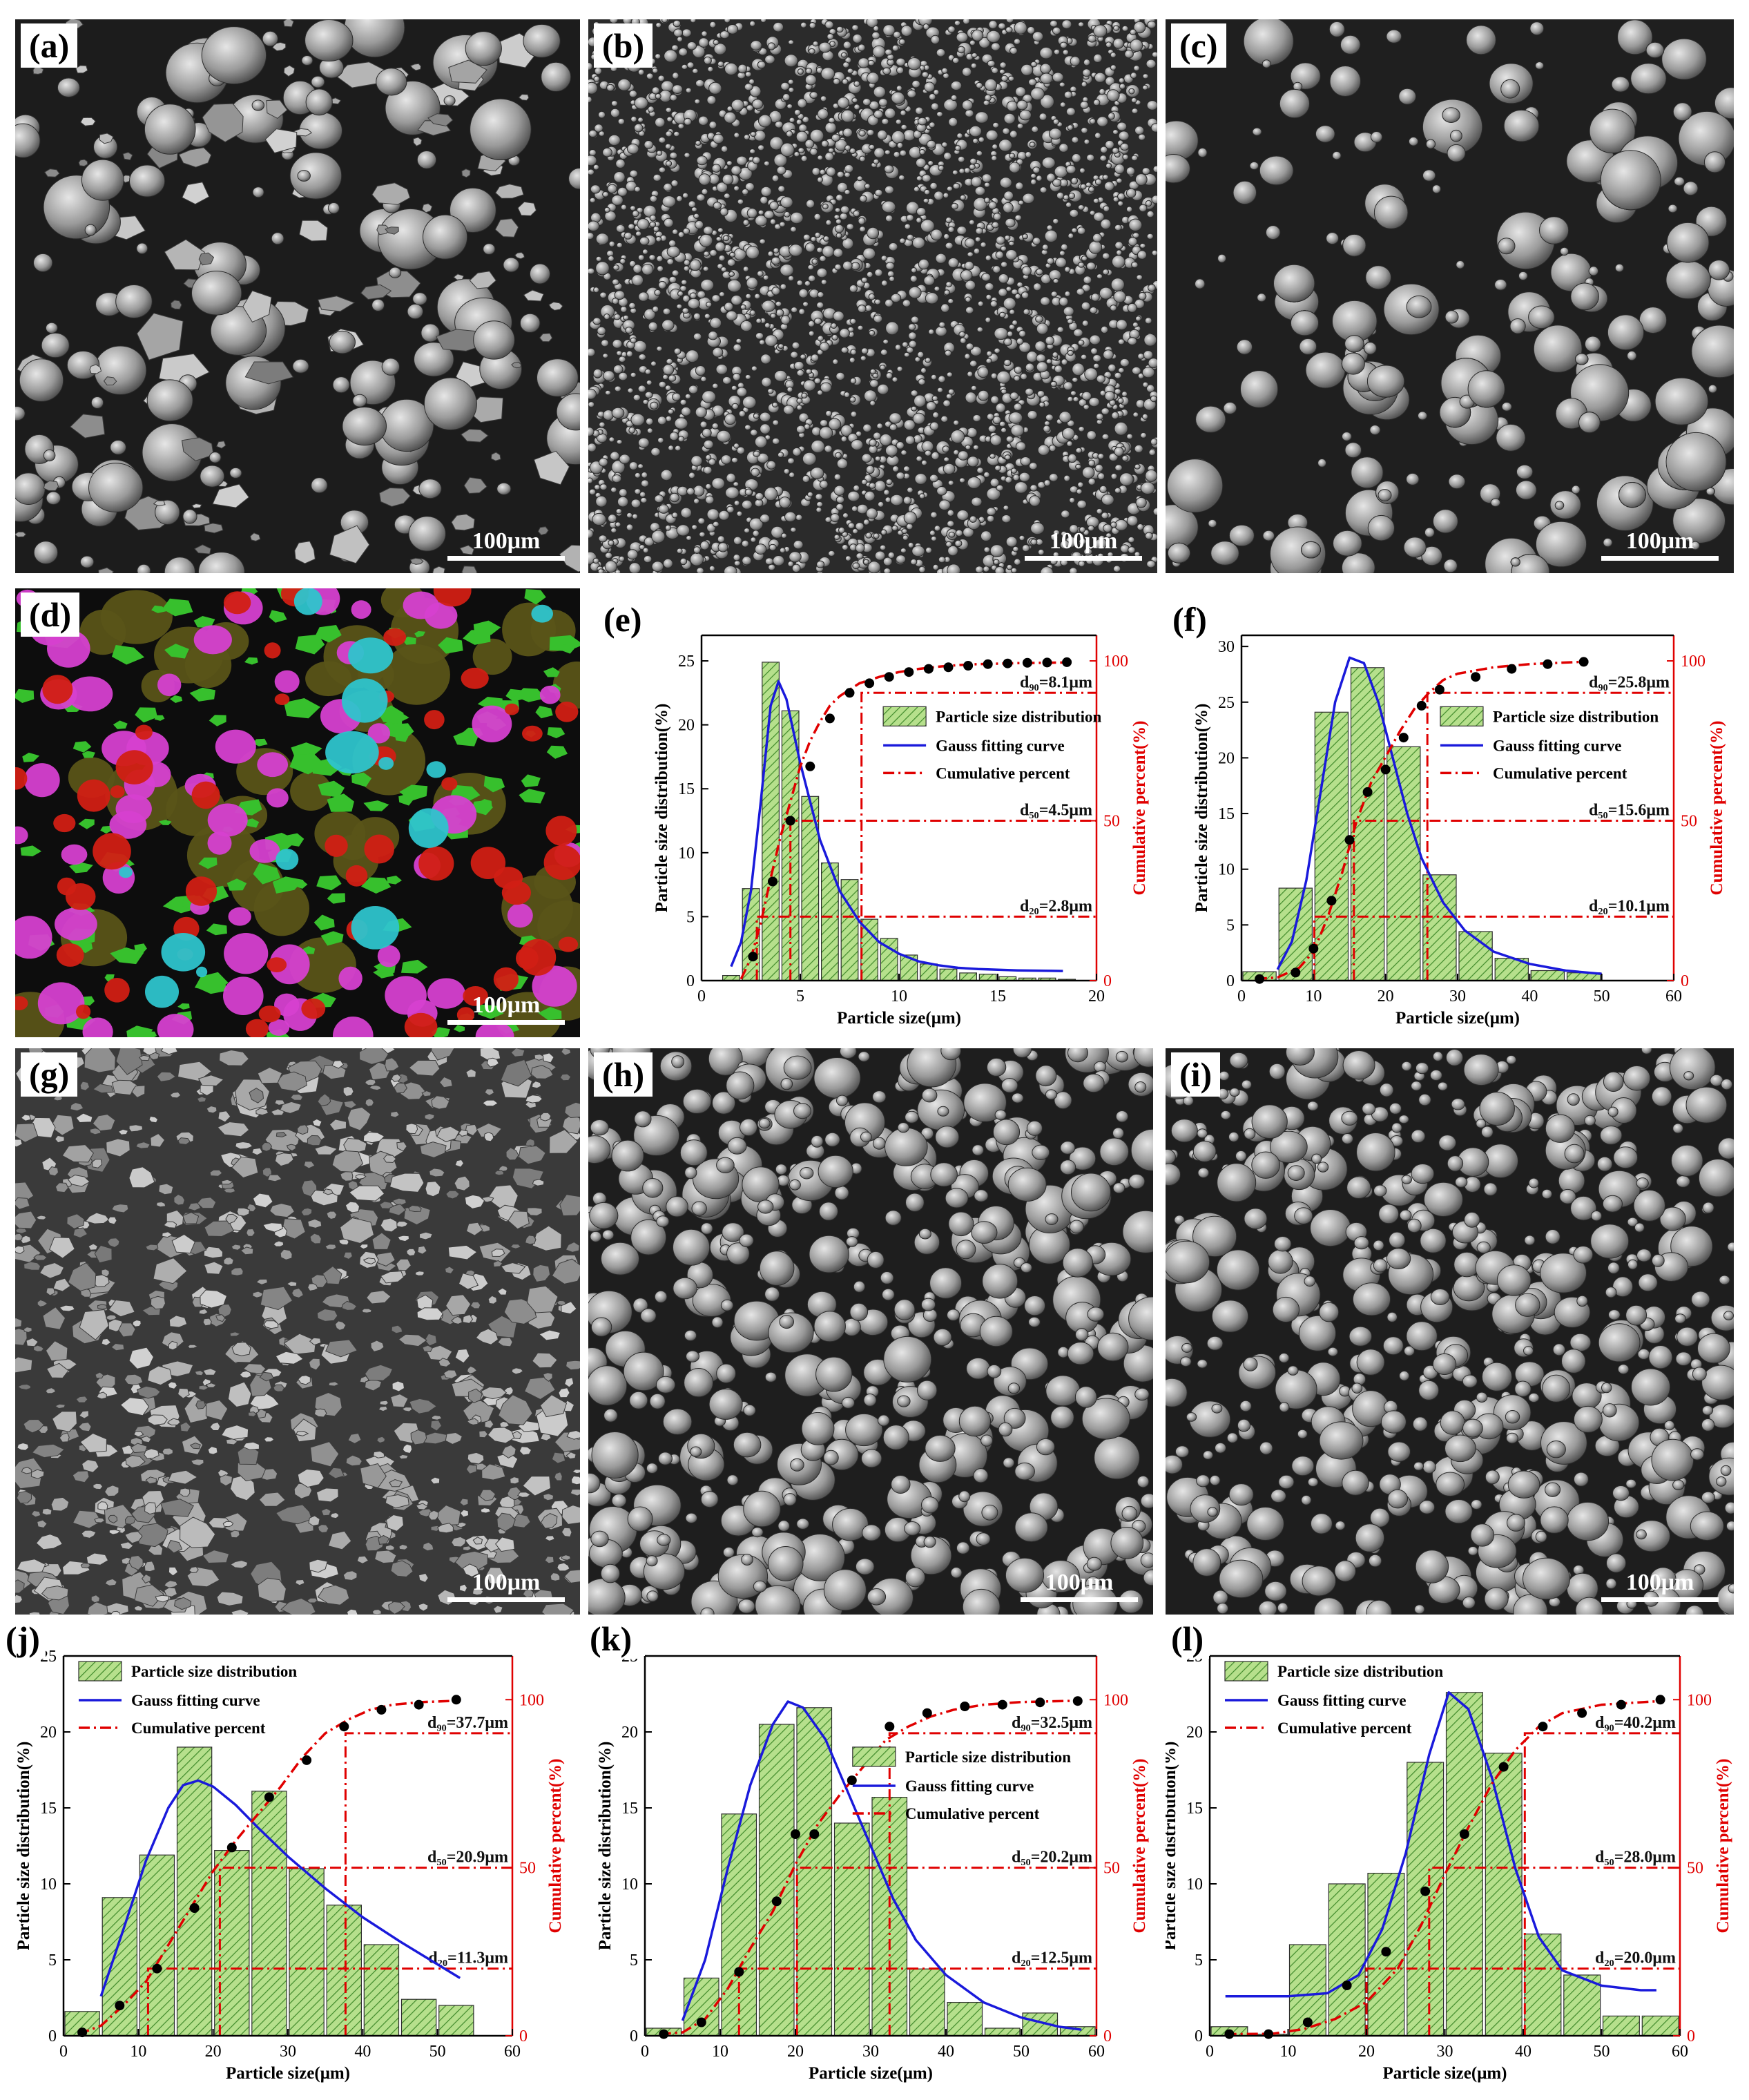 The image size is (1749, 2100). Describe the element at coordinates (550, 694) in the screenshot. I see `phase-magenta` at that location.